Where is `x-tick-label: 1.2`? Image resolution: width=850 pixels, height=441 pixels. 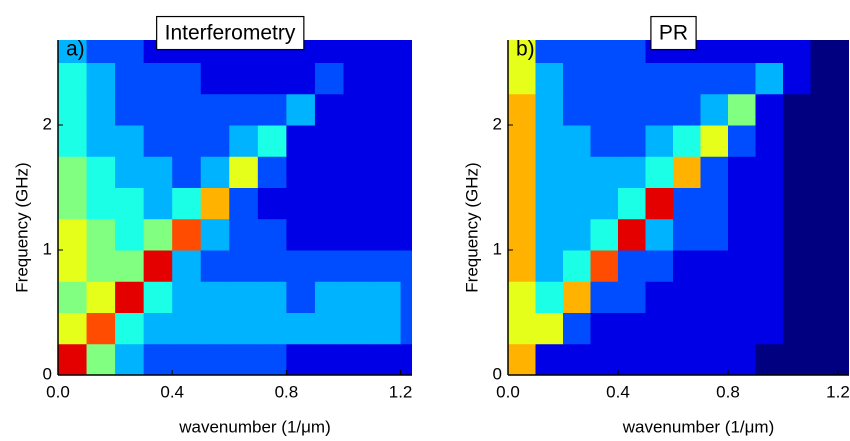 x-tick-label: 1.2 is located at coordinates (838, 391).